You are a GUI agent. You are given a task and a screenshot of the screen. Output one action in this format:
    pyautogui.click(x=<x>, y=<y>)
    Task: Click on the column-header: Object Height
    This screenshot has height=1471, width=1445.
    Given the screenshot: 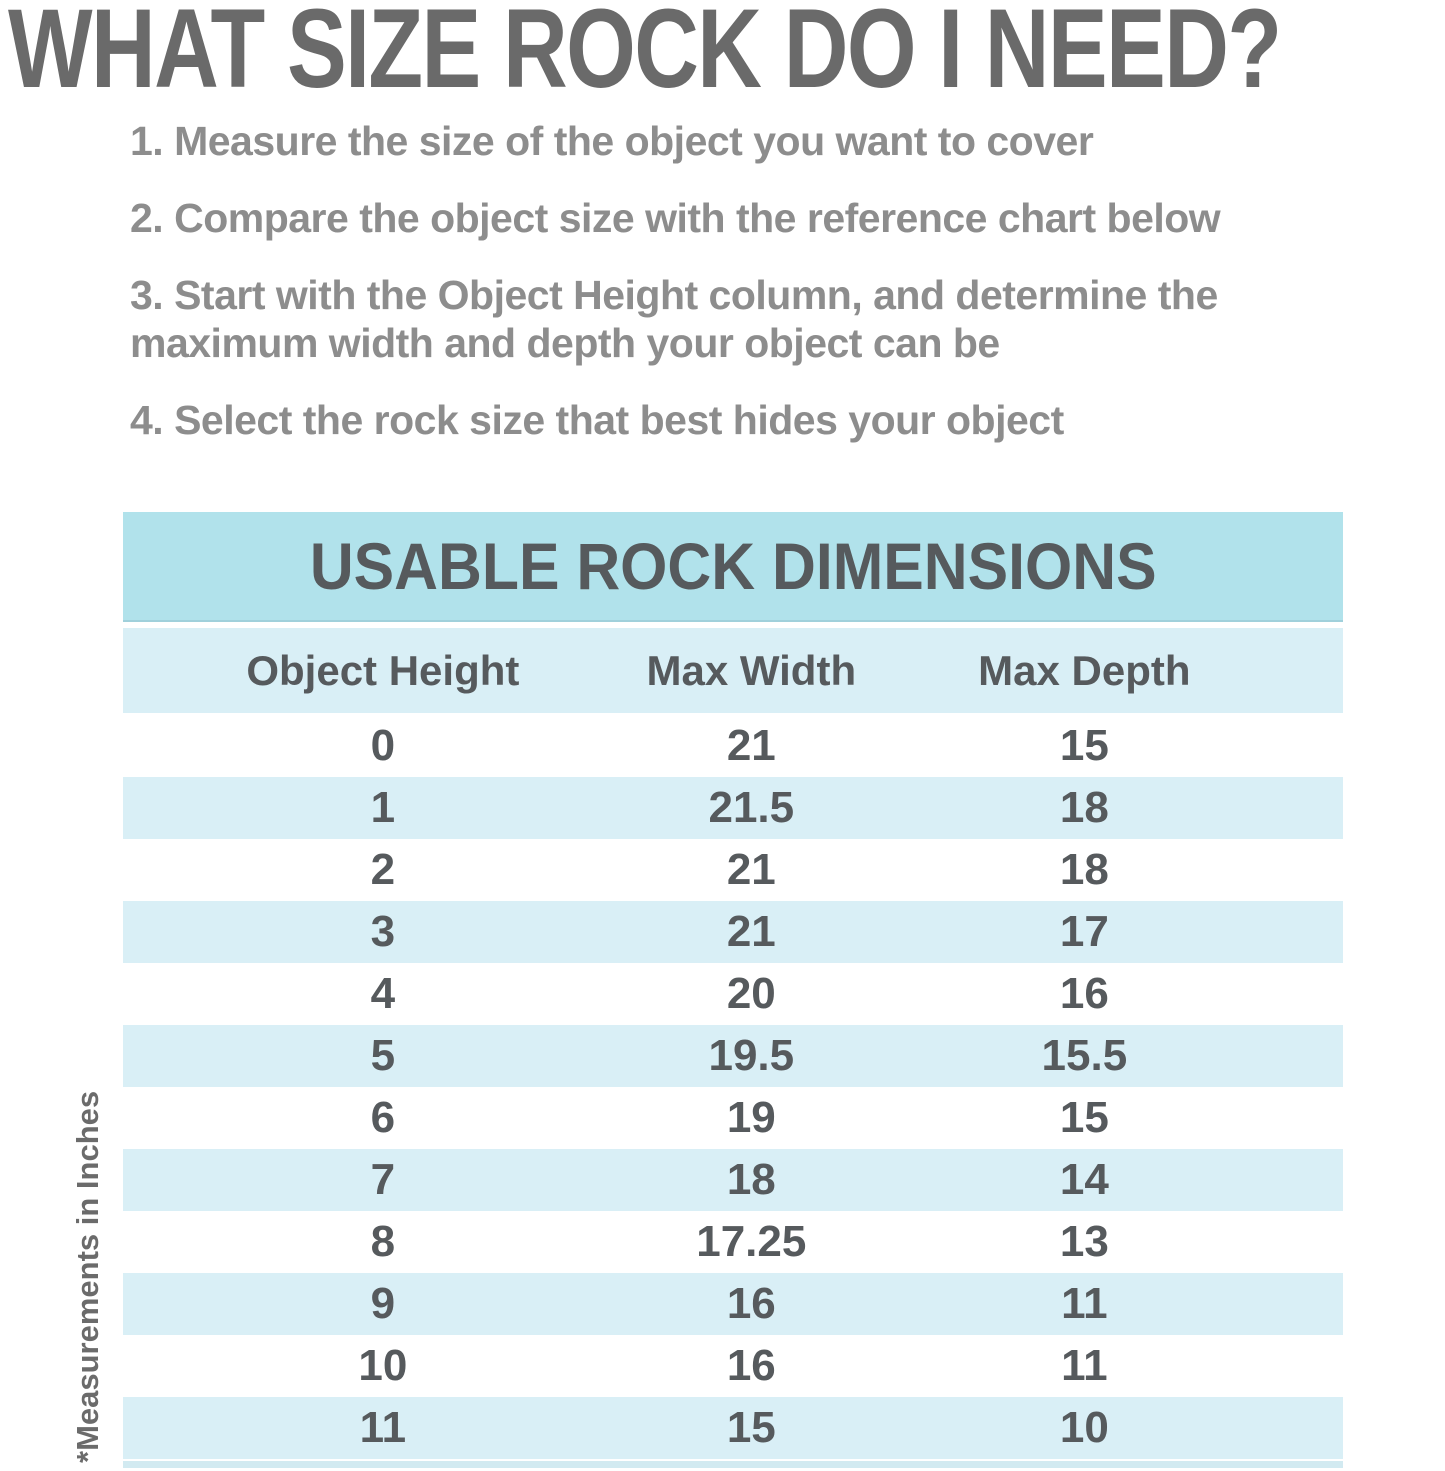 What is the action you would take?
    pyautogui.click(x=383, y=670)
    